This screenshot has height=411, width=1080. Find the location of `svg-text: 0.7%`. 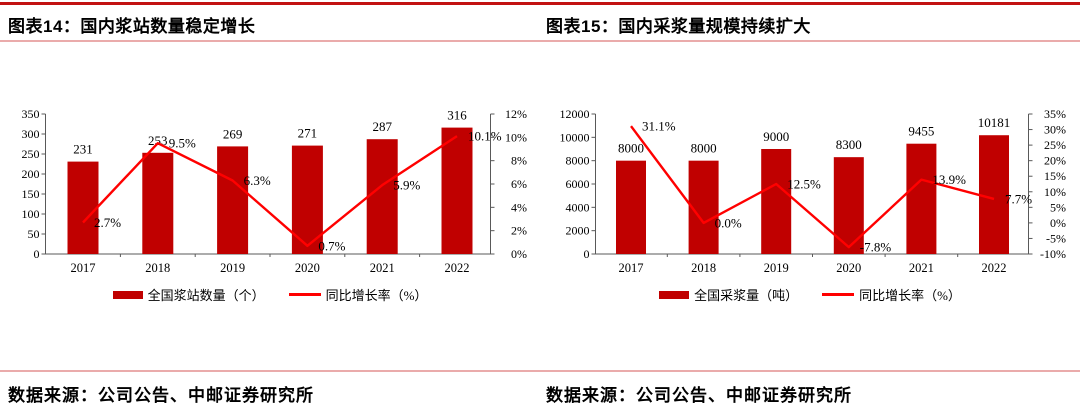

svg-text: 0.7% is located at coordinates (331, 245).